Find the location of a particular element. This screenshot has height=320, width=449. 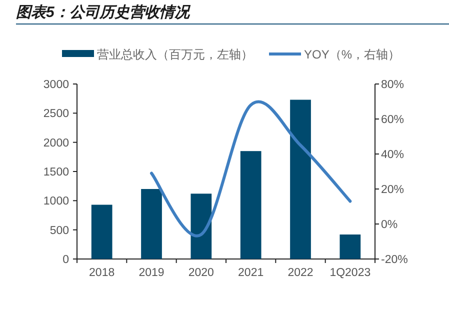

y-tick-label: 2500 is located at coordinates (56, 114).